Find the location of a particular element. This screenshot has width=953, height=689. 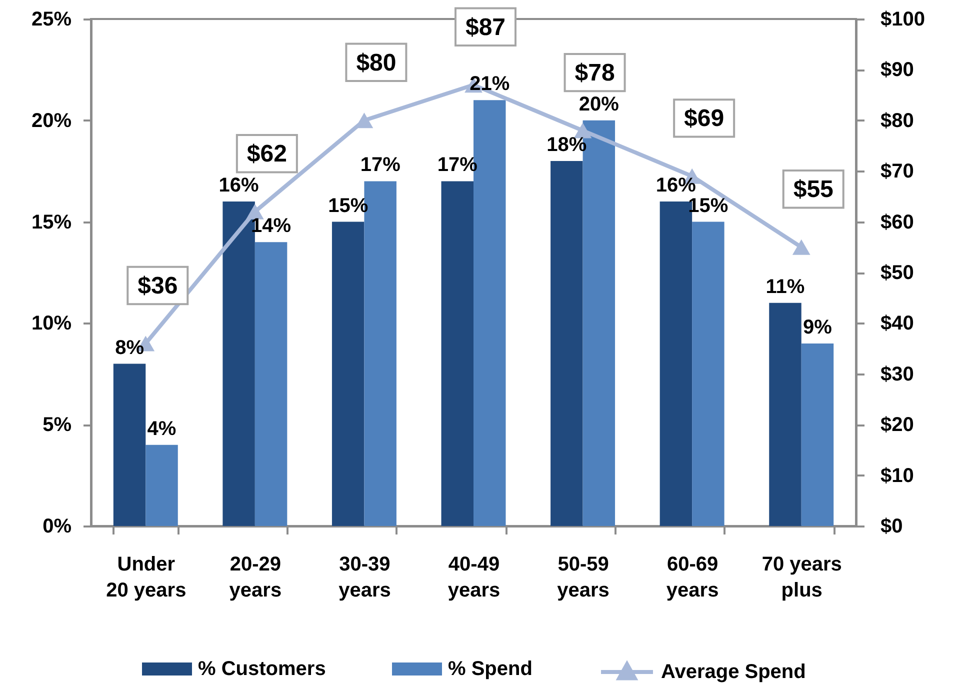

y2-tick-label: $90 is located at coordinates (897, 70).